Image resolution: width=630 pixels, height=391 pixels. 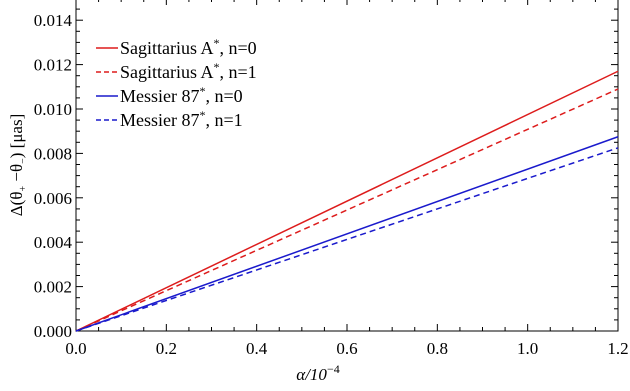 I want to click on y-axis-label: Δ(θ+ −θ−) [μas], so click(x=18, y=165).